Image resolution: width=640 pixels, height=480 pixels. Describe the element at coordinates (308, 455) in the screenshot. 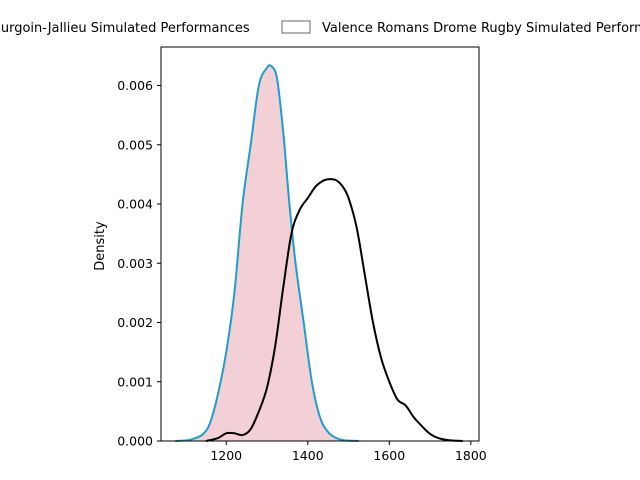

I see `x-tick-label: 1400` at that location.